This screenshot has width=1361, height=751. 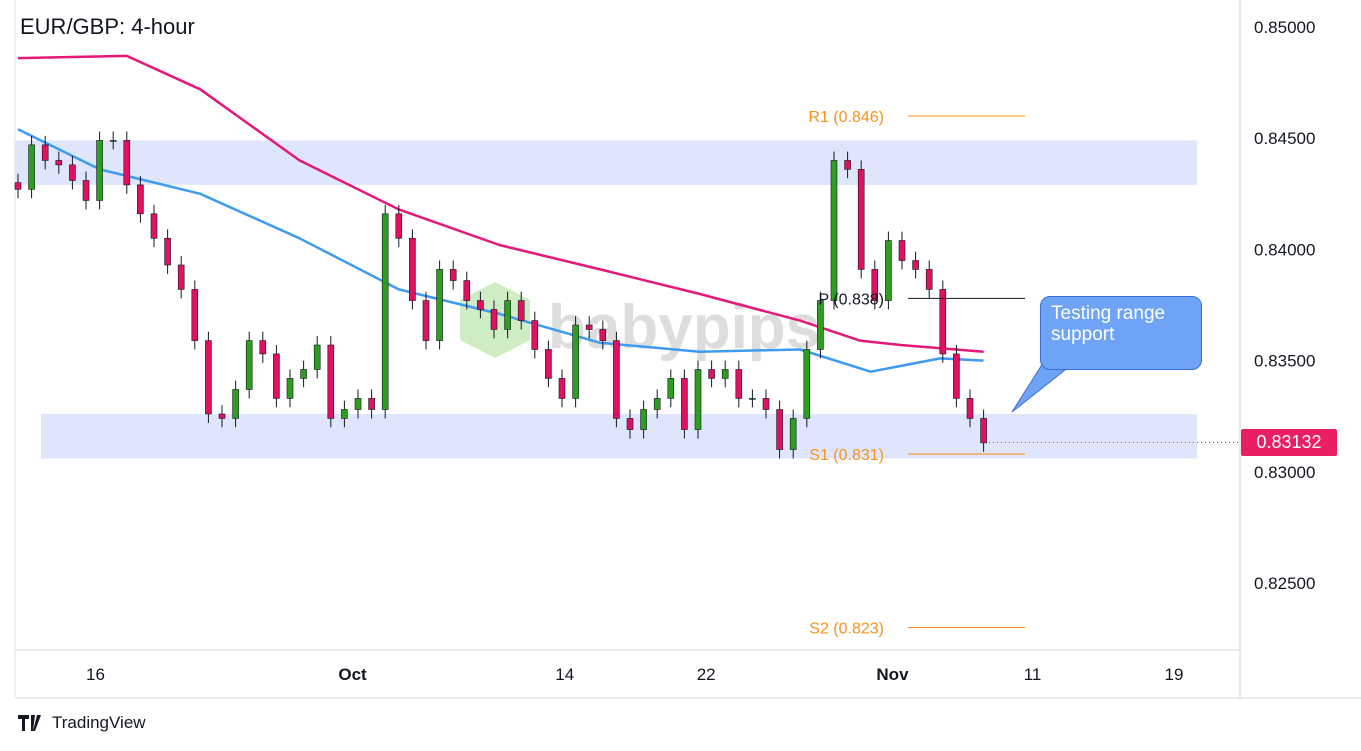 I want to click on y-tick-label: 0.83000, so click(x=1284, y=472).